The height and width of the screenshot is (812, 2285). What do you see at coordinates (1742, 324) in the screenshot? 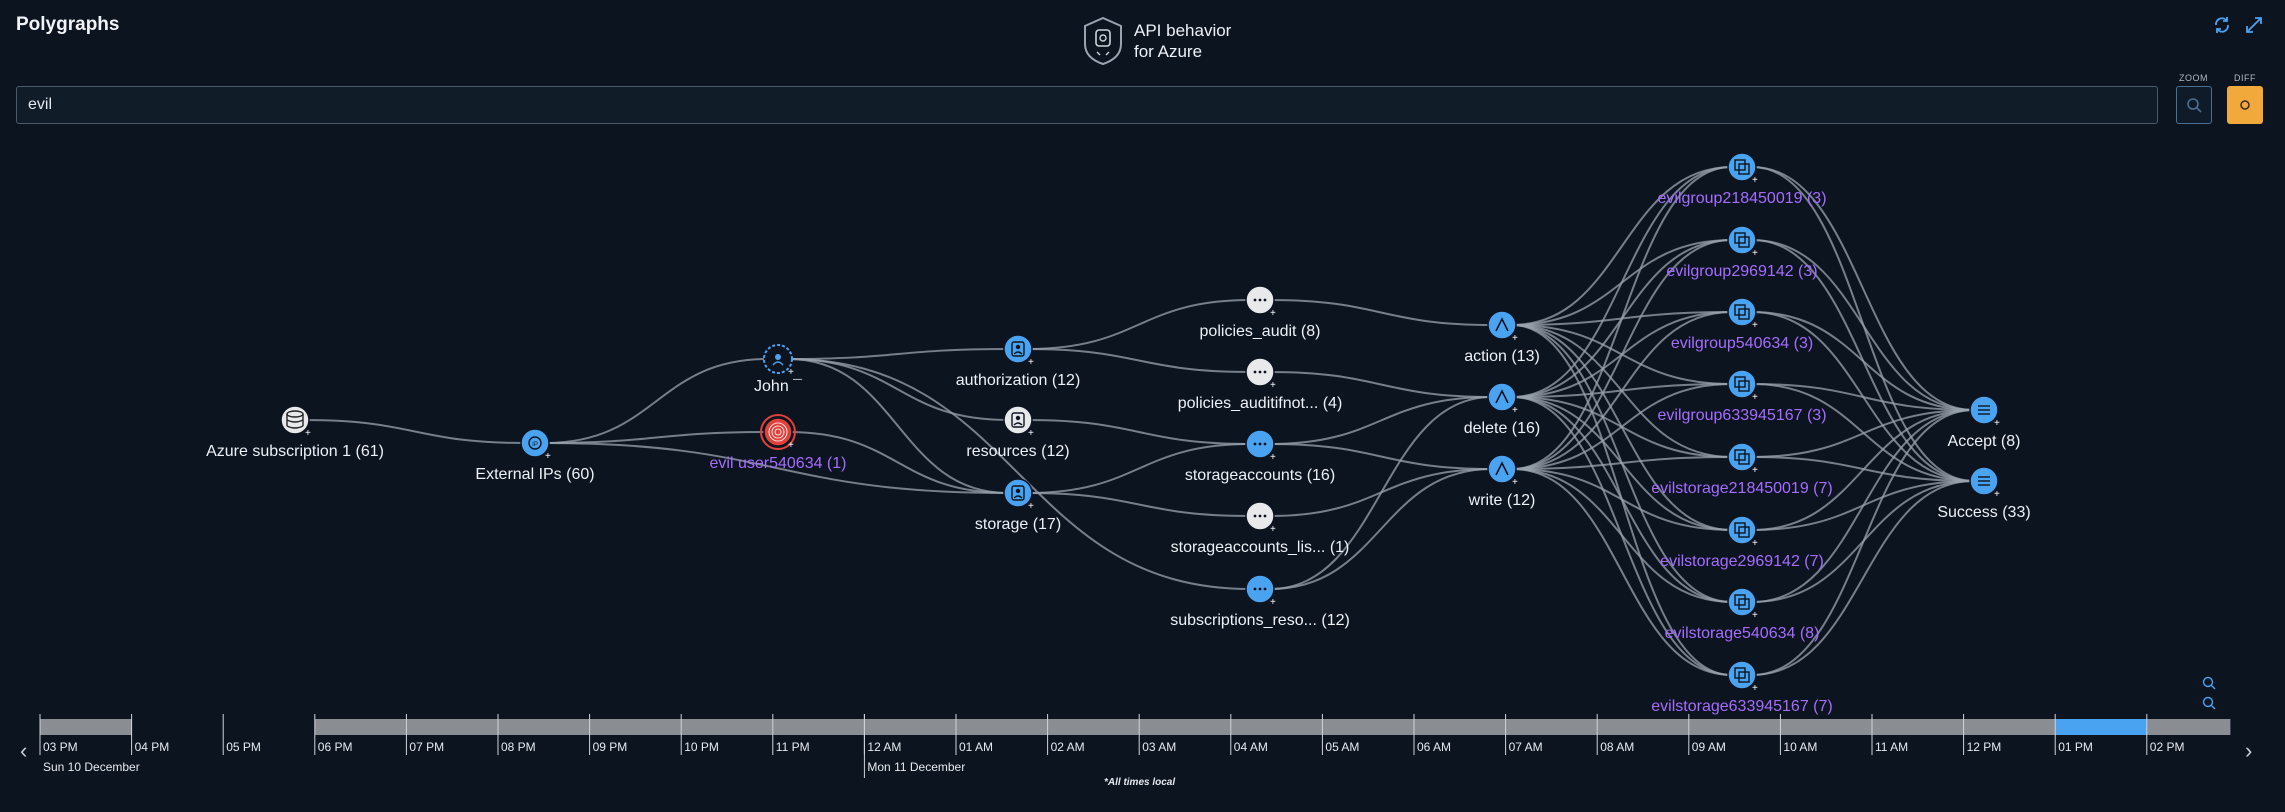
I see `graph-node-g3: + evilgroup540634 (3)` at bounding box center [1742, 324].